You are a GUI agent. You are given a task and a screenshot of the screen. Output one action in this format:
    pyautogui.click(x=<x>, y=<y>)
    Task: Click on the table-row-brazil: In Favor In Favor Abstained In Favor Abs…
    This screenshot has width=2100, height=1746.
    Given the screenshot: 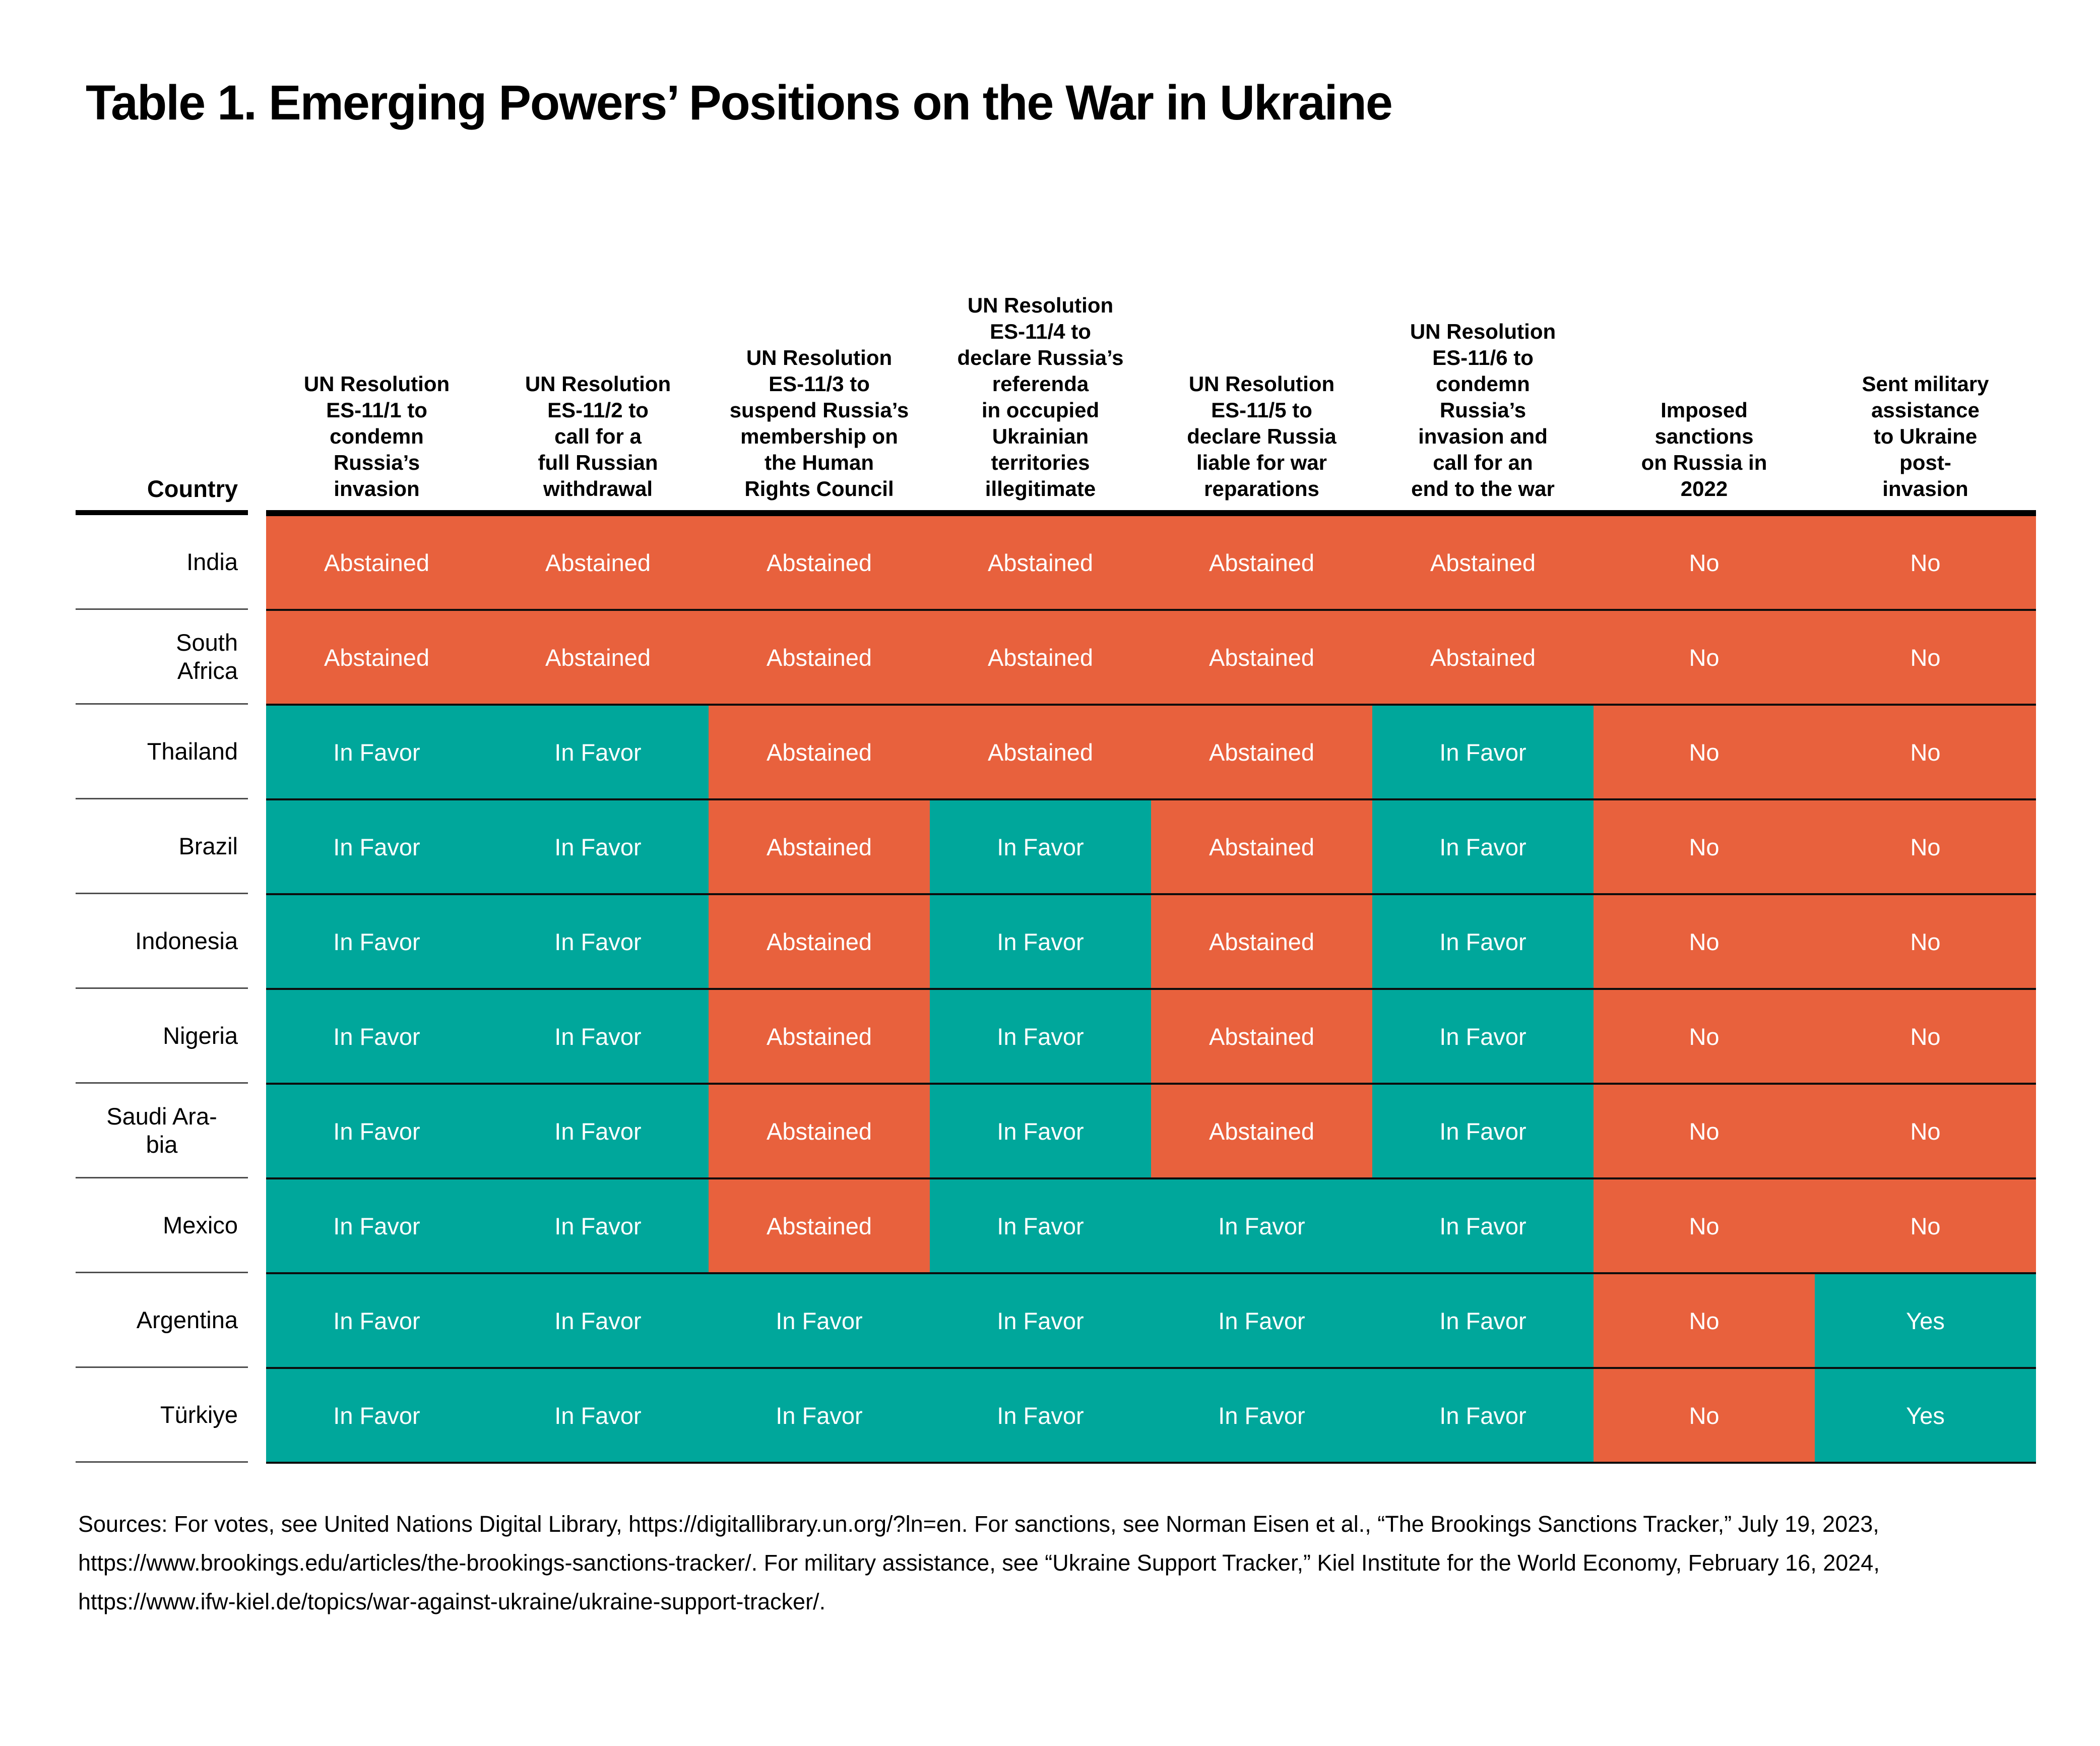 What is the action you would take?
    pyautogui.click(x=1151, y=847)
    